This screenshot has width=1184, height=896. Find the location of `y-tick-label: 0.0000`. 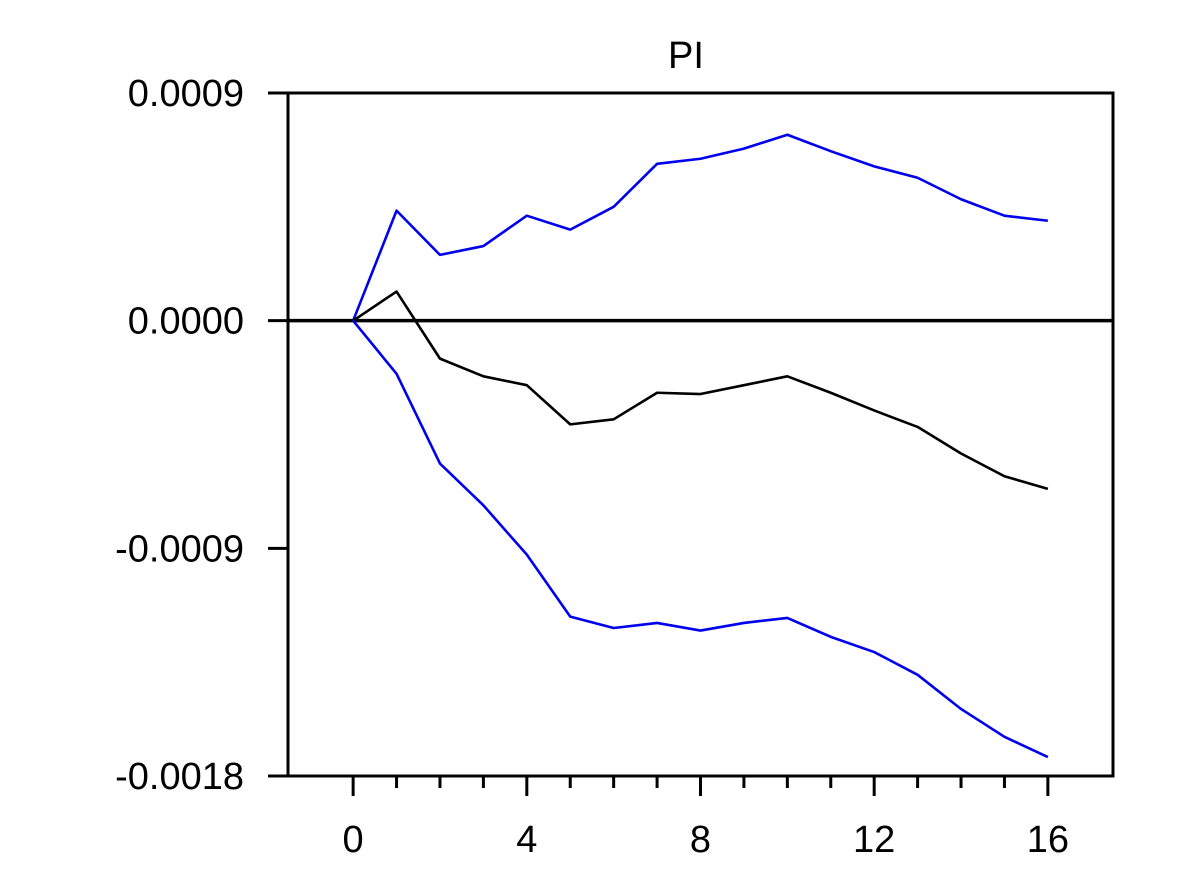

y-tick-label: 0.0000 is located at coordinates (186, 322).